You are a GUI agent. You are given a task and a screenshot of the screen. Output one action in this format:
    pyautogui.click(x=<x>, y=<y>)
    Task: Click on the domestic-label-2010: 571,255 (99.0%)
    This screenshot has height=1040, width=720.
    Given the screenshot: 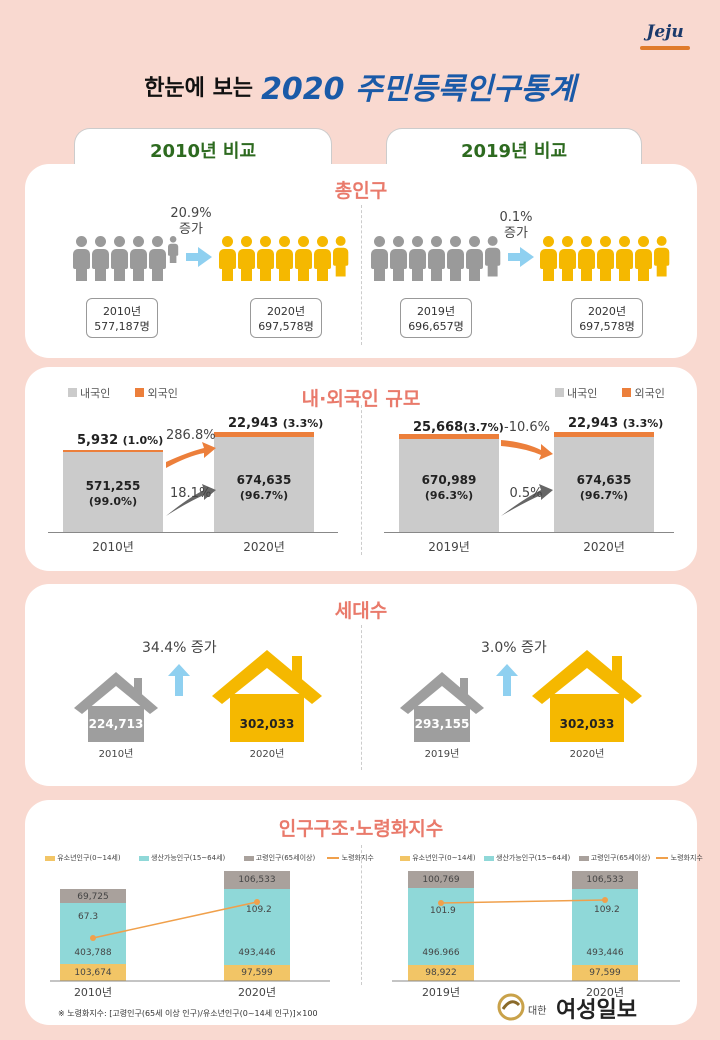 What is the action you would take?
    pyautogui.click(x=113, y=493)
    